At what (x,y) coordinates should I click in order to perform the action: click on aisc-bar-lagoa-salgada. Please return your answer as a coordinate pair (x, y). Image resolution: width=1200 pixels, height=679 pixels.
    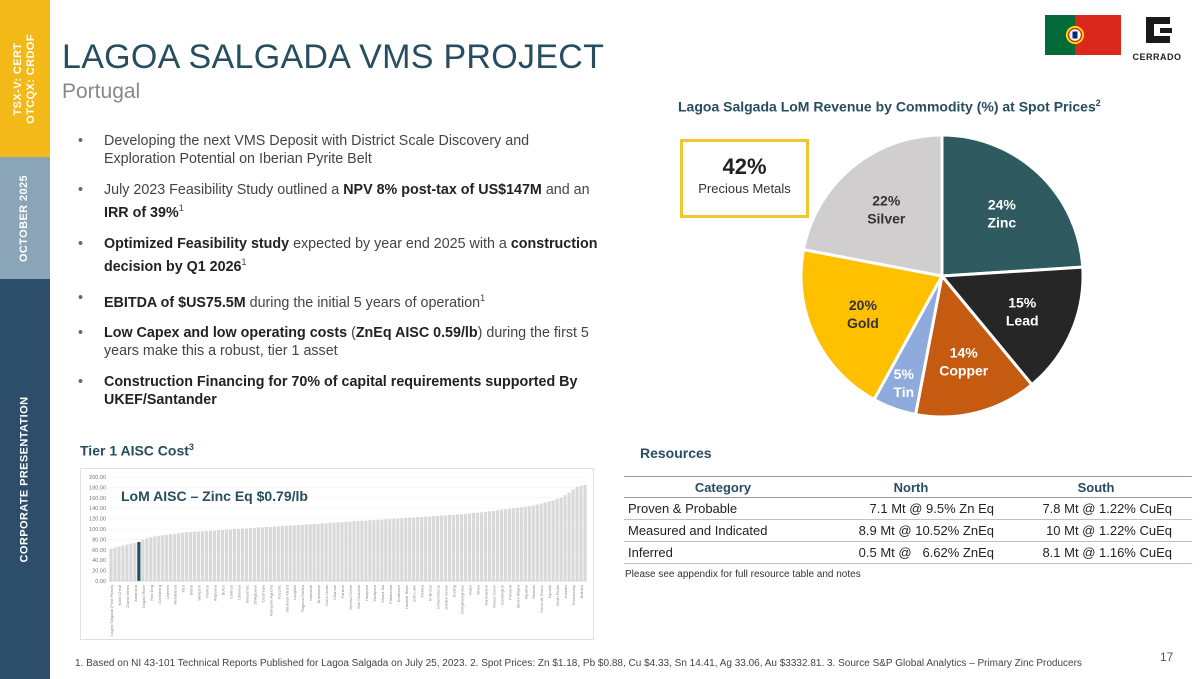
    Looking at the image, I should click on (139, 561).